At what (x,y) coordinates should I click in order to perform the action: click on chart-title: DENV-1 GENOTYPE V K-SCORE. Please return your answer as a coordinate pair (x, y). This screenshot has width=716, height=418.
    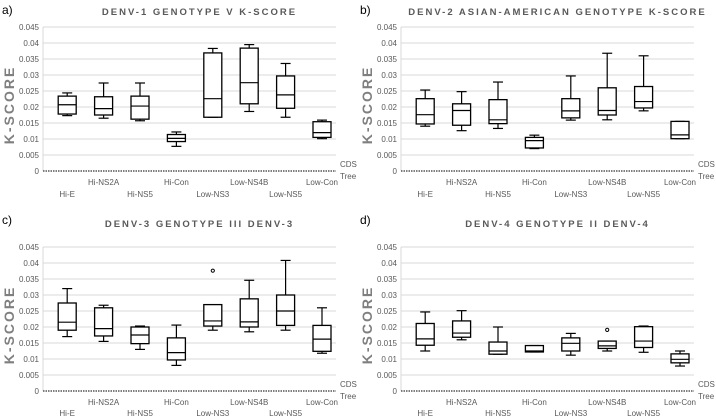
    Looking at the image, I should click on (199, 12).